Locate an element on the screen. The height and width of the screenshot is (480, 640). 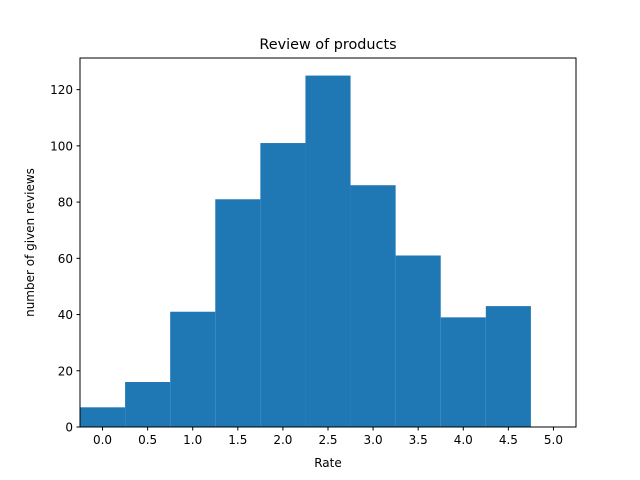
x-tick-label-4: 2.0 is located at coordinates (282, 440).